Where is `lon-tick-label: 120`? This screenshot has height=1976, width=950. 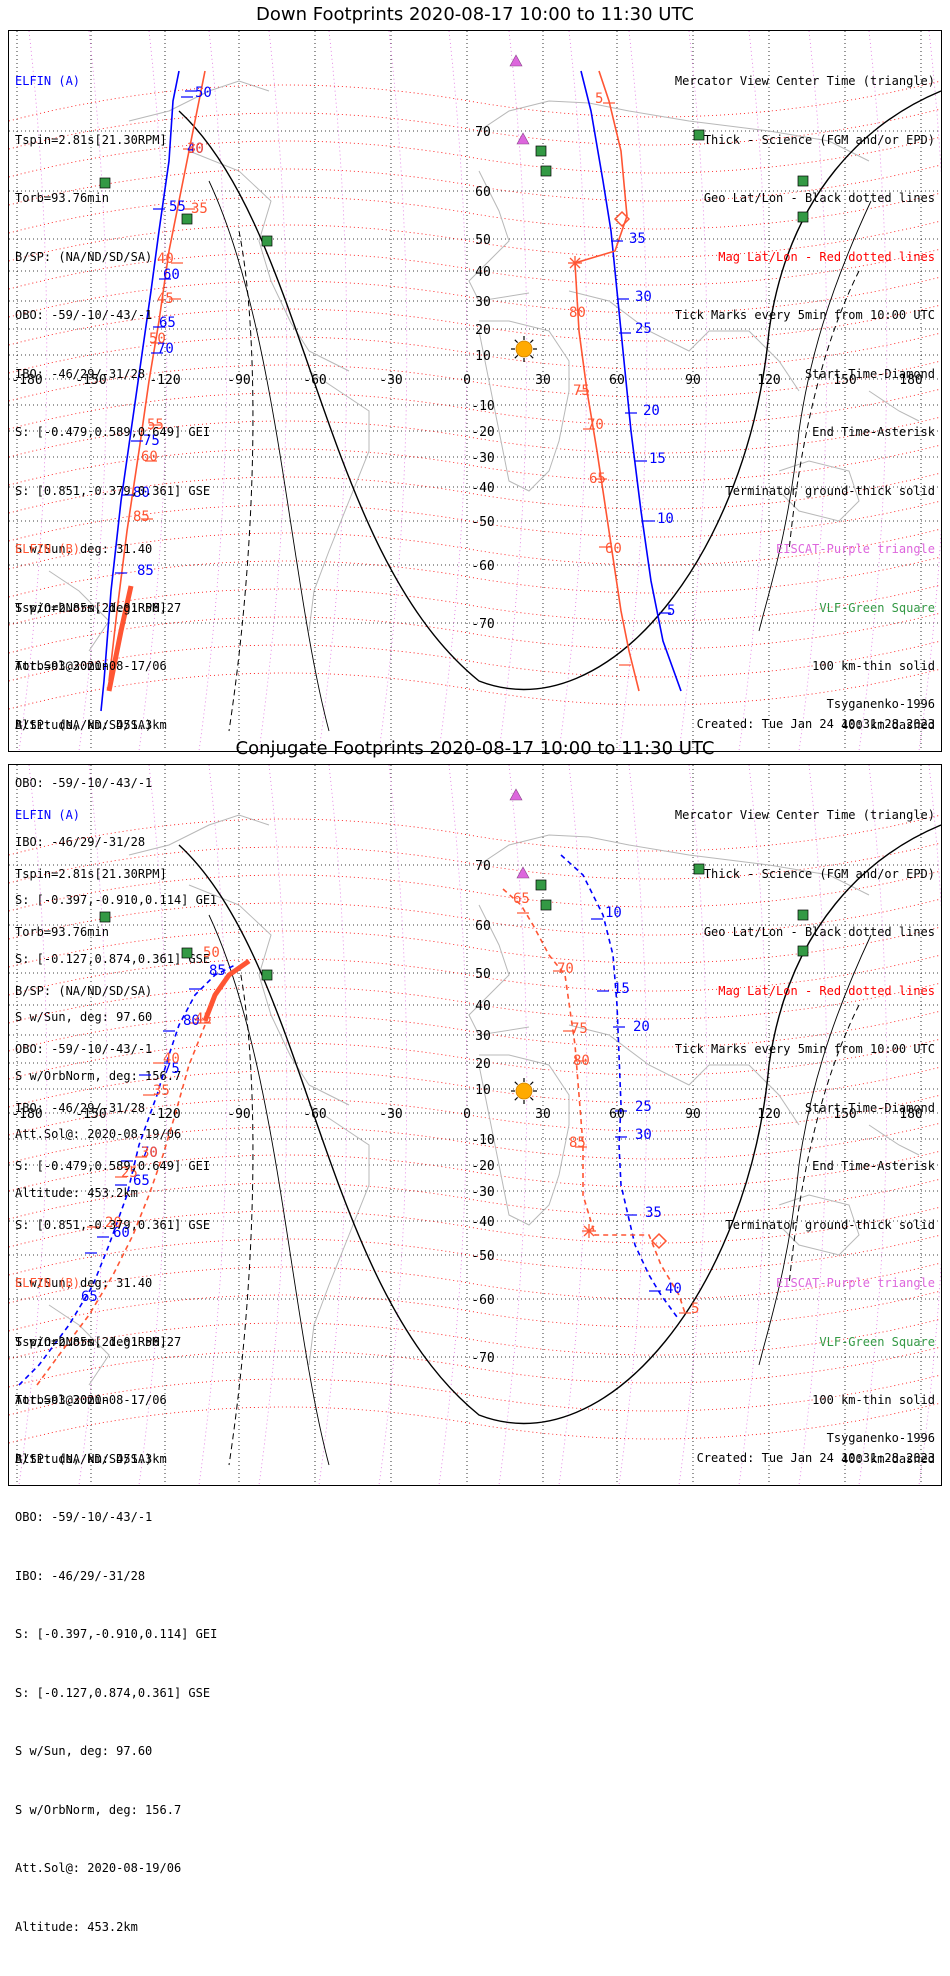
lon-tick-label: 120 is located at coordinates (768, 1114).